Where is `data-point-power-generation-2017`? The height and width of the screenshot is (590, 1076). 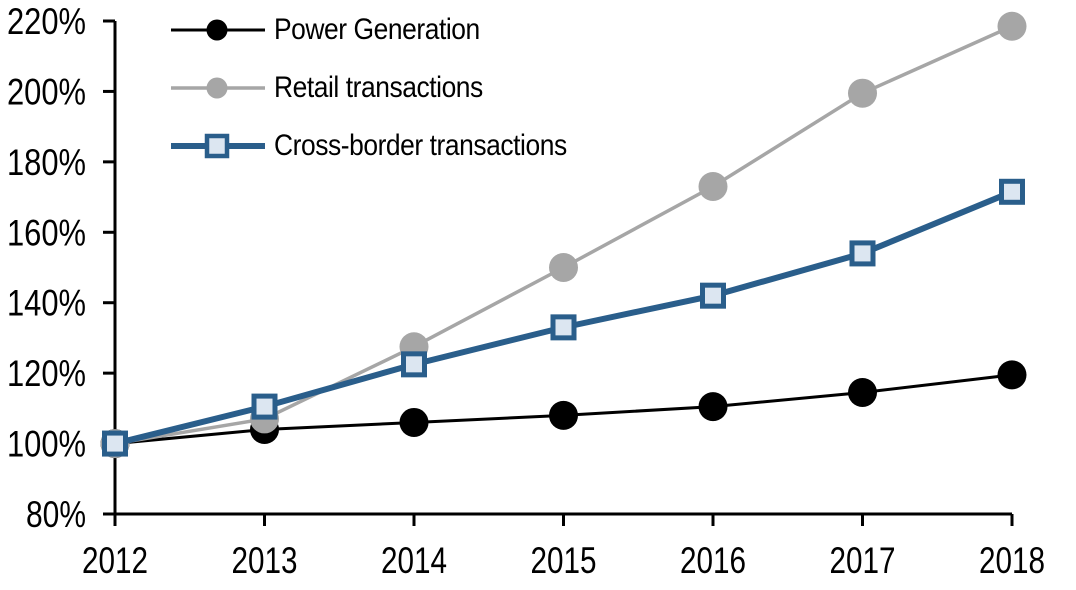 data-point-power-generation-2017 is located at coordinates (862, 393).